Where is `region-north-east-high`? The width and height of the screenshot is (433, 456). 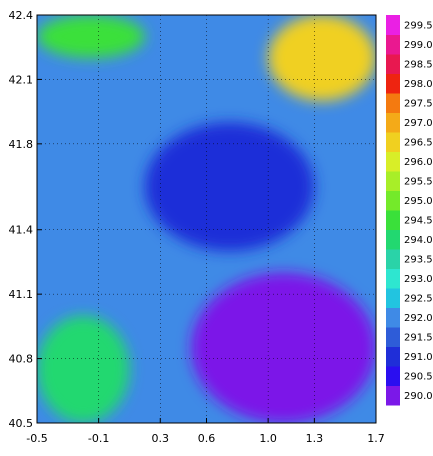
region-north-east-high is located at coordinates (322, 58).